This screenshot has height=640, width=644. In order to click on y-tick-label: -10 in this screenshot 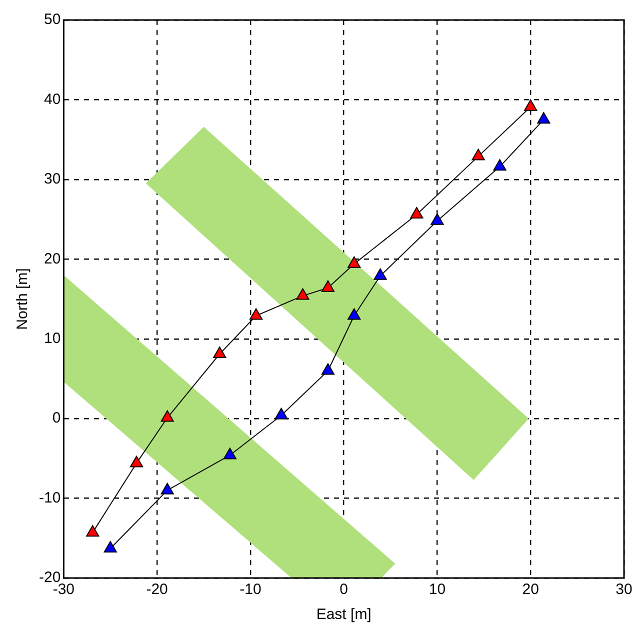, I will do `click(49, 497)`.